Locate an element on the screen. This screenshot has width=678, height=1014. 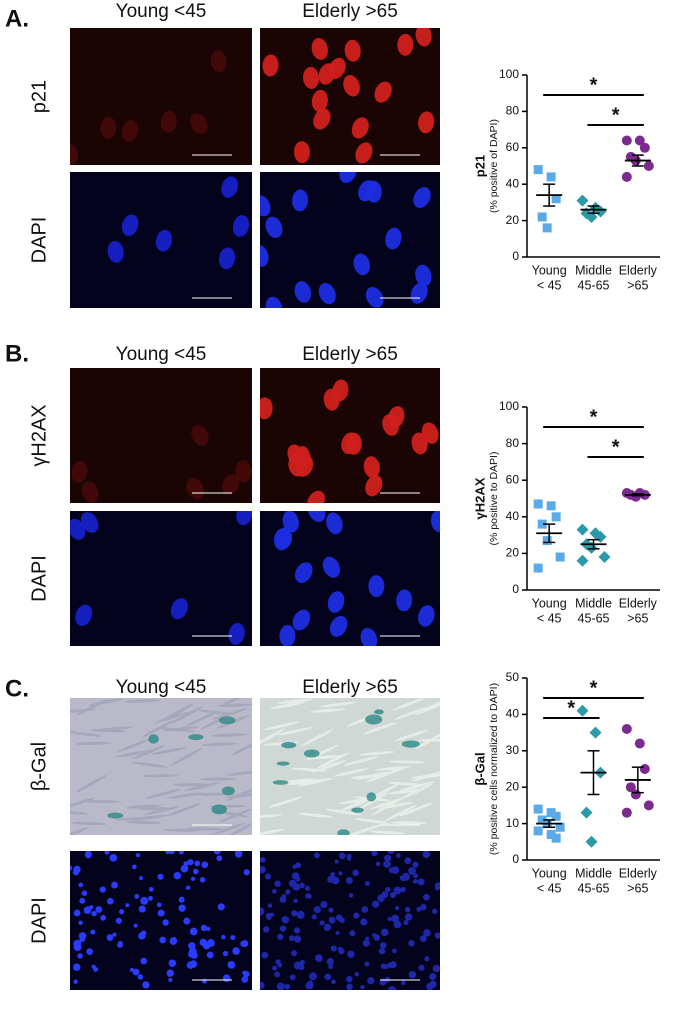
row-label: DAPI is located at coordinates (39, 578).